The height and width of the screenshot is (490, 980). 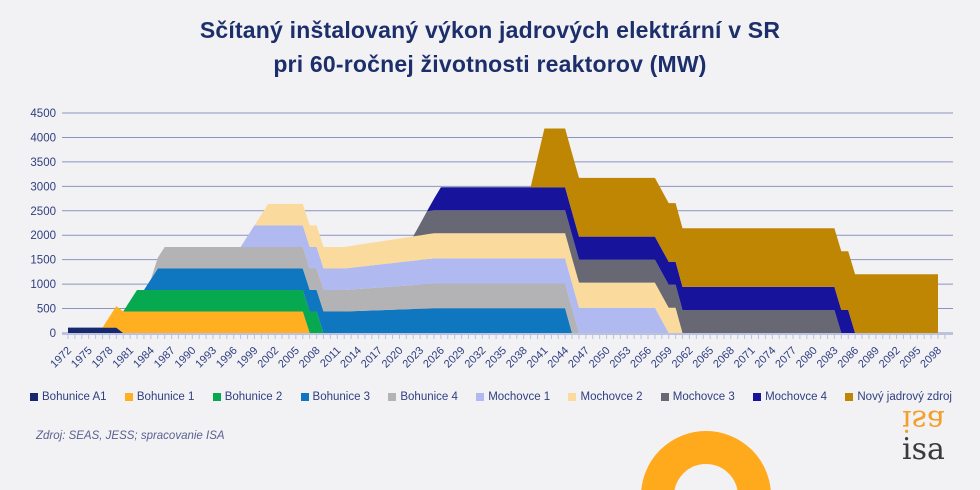 I want to click on legend-label: Mochovce 4, so click(x=796, y=397).